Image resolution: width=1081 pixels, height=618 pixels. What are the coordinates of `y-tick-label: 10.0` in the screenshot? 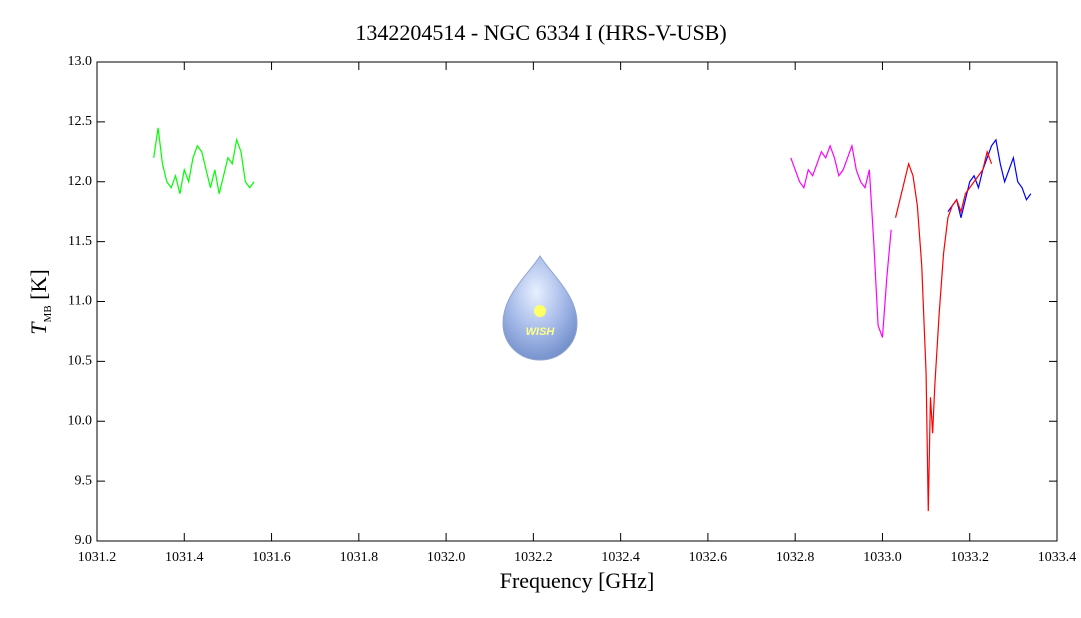 It's located at (80, 420).